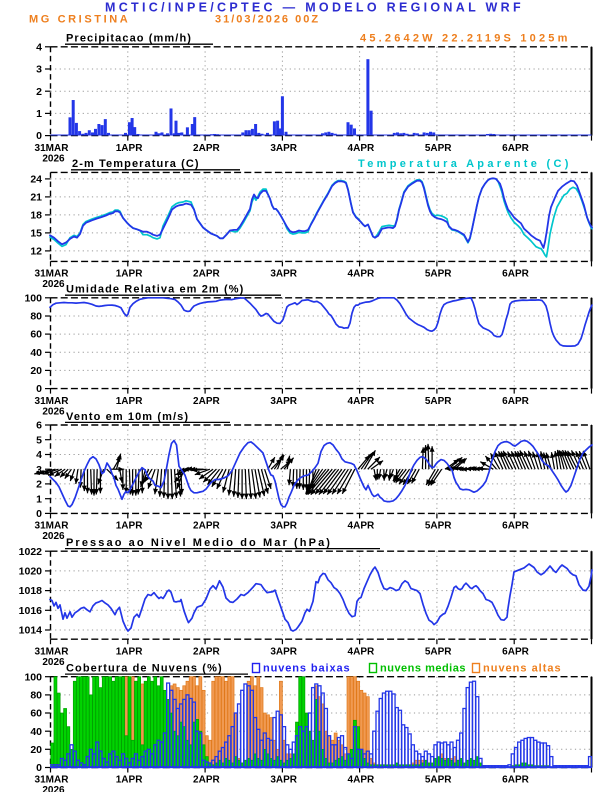 This screenshot has height=792, width=612. I want to click on svg-text: 45.2642W 22.2119S 1025m, so click(465, 39).